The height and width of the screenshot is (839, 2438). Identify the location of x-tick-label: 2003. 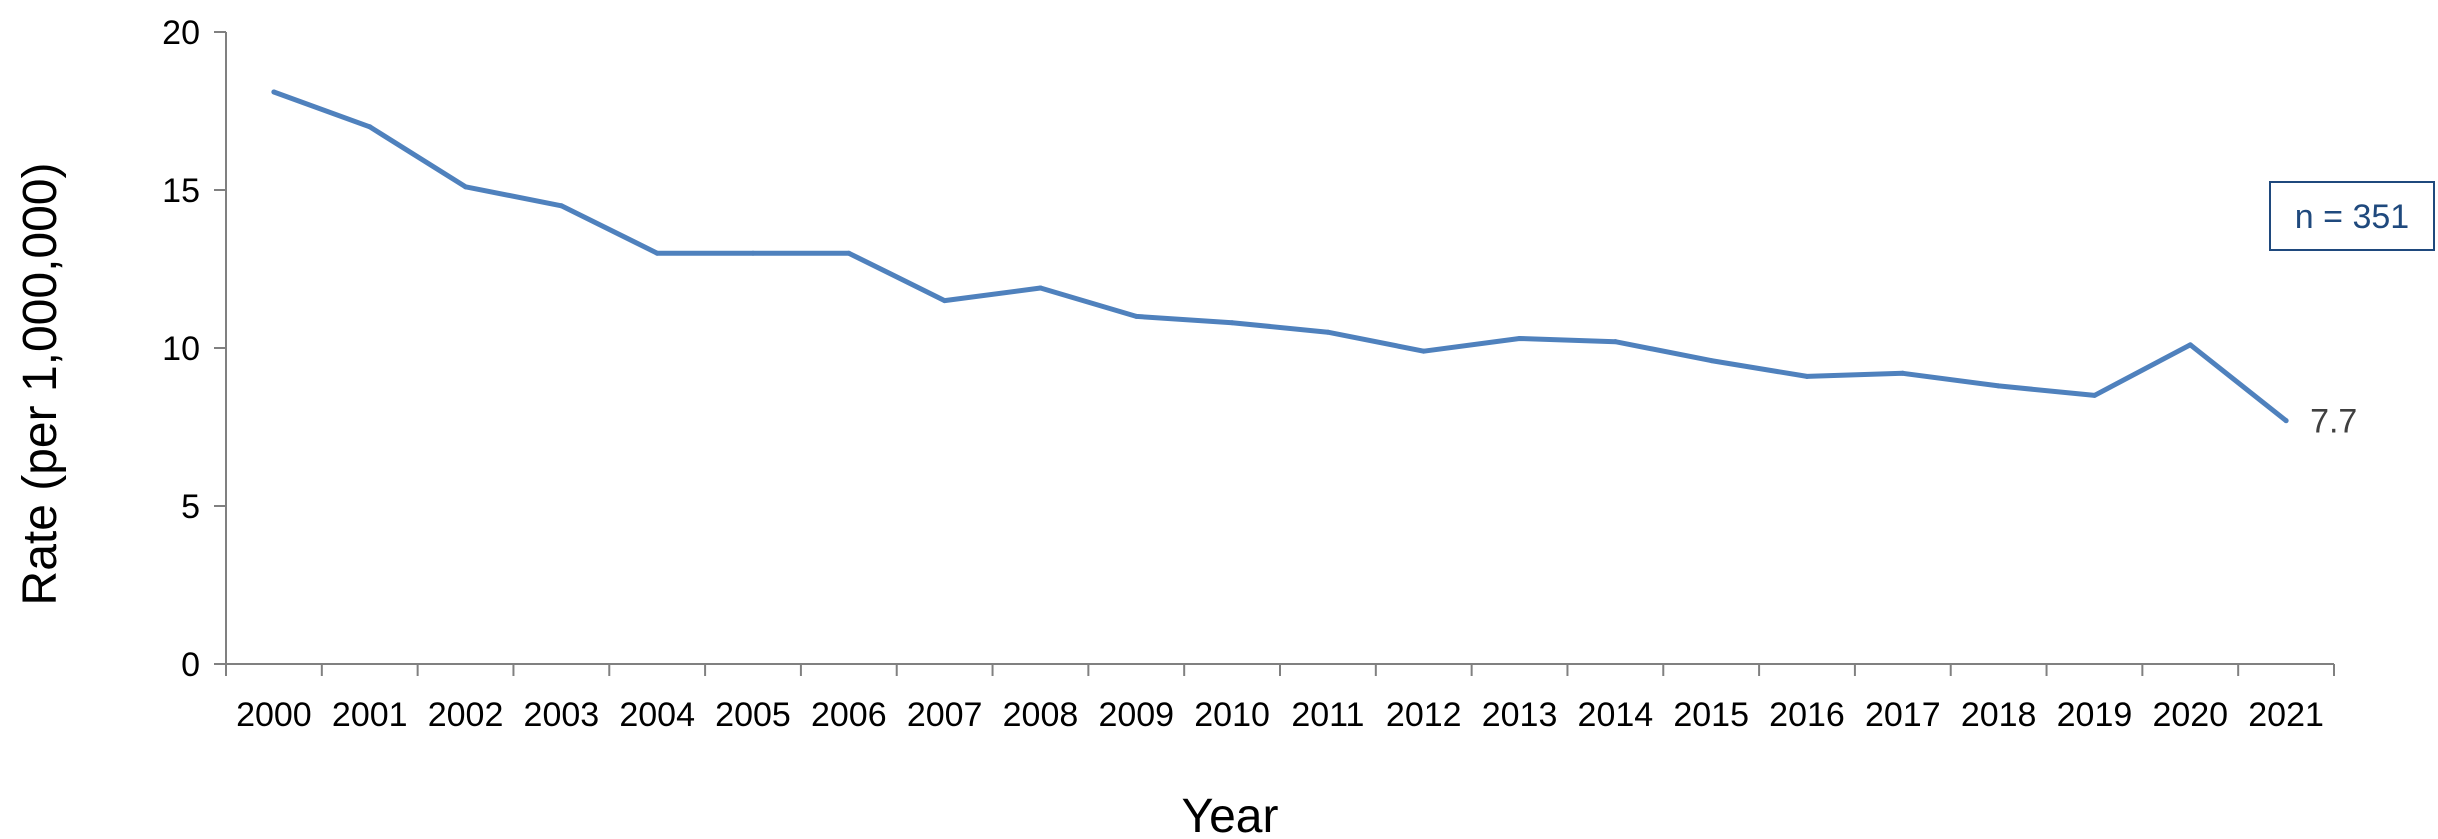
(562, 715).